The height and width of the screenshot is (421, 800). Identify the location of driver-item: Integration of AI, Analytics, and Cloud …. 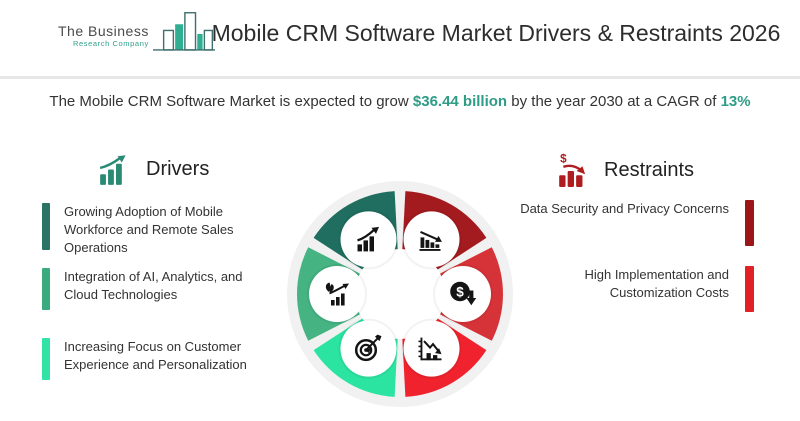
(151, 289).